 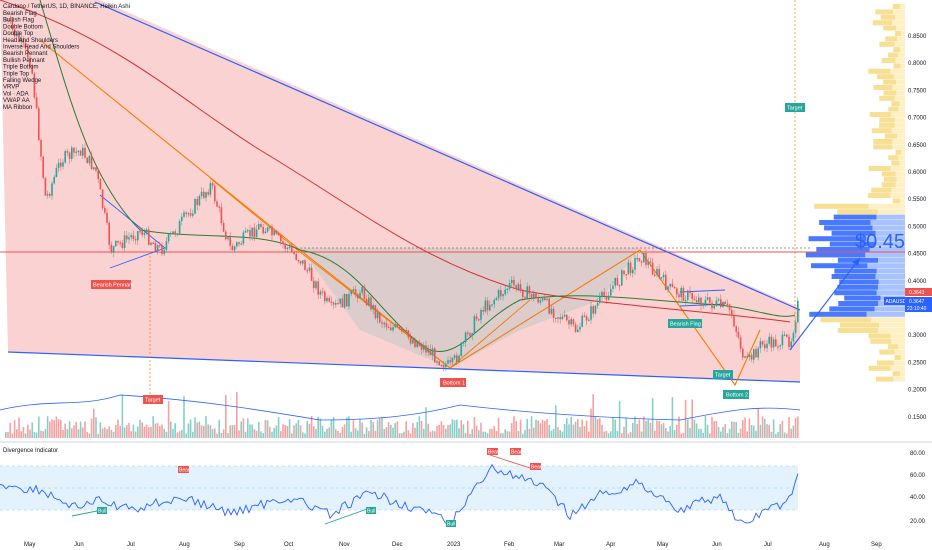 What do you see at coordinates (16, 94) in the screenshot?
I see `indicator-item: Vol · ADA` at bounding box center [16, 94].